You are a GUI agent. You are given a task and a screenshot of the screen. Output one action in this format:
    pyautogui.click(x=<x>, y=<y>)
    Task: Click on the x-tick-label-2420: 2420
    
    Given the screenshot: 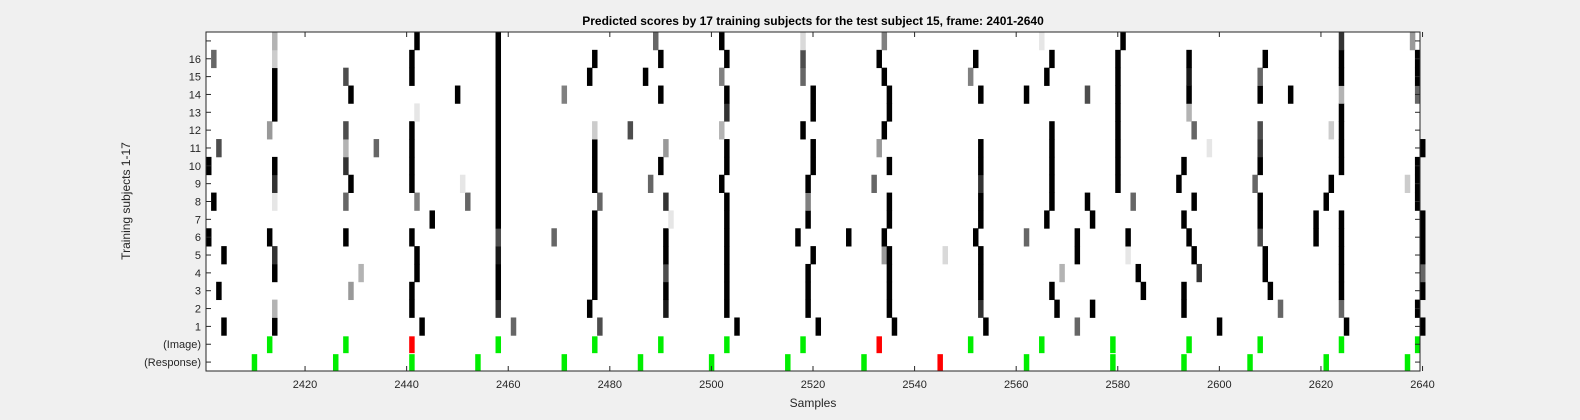 What is the action you would take?
    pyautogui.click(x=305, y=385)
    